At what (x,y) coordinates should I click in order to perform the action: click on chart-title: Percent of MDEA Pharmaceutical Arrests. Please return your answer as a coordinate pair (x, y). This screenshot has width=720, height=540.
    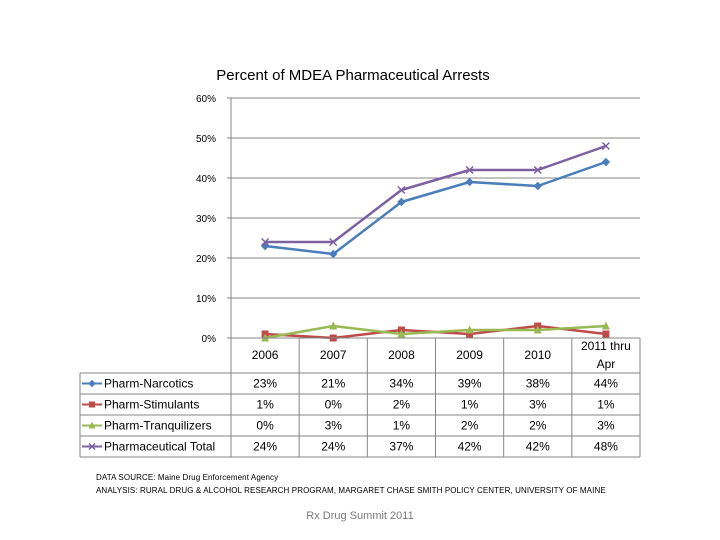
    Looking at the image, I should click on (352, 75).